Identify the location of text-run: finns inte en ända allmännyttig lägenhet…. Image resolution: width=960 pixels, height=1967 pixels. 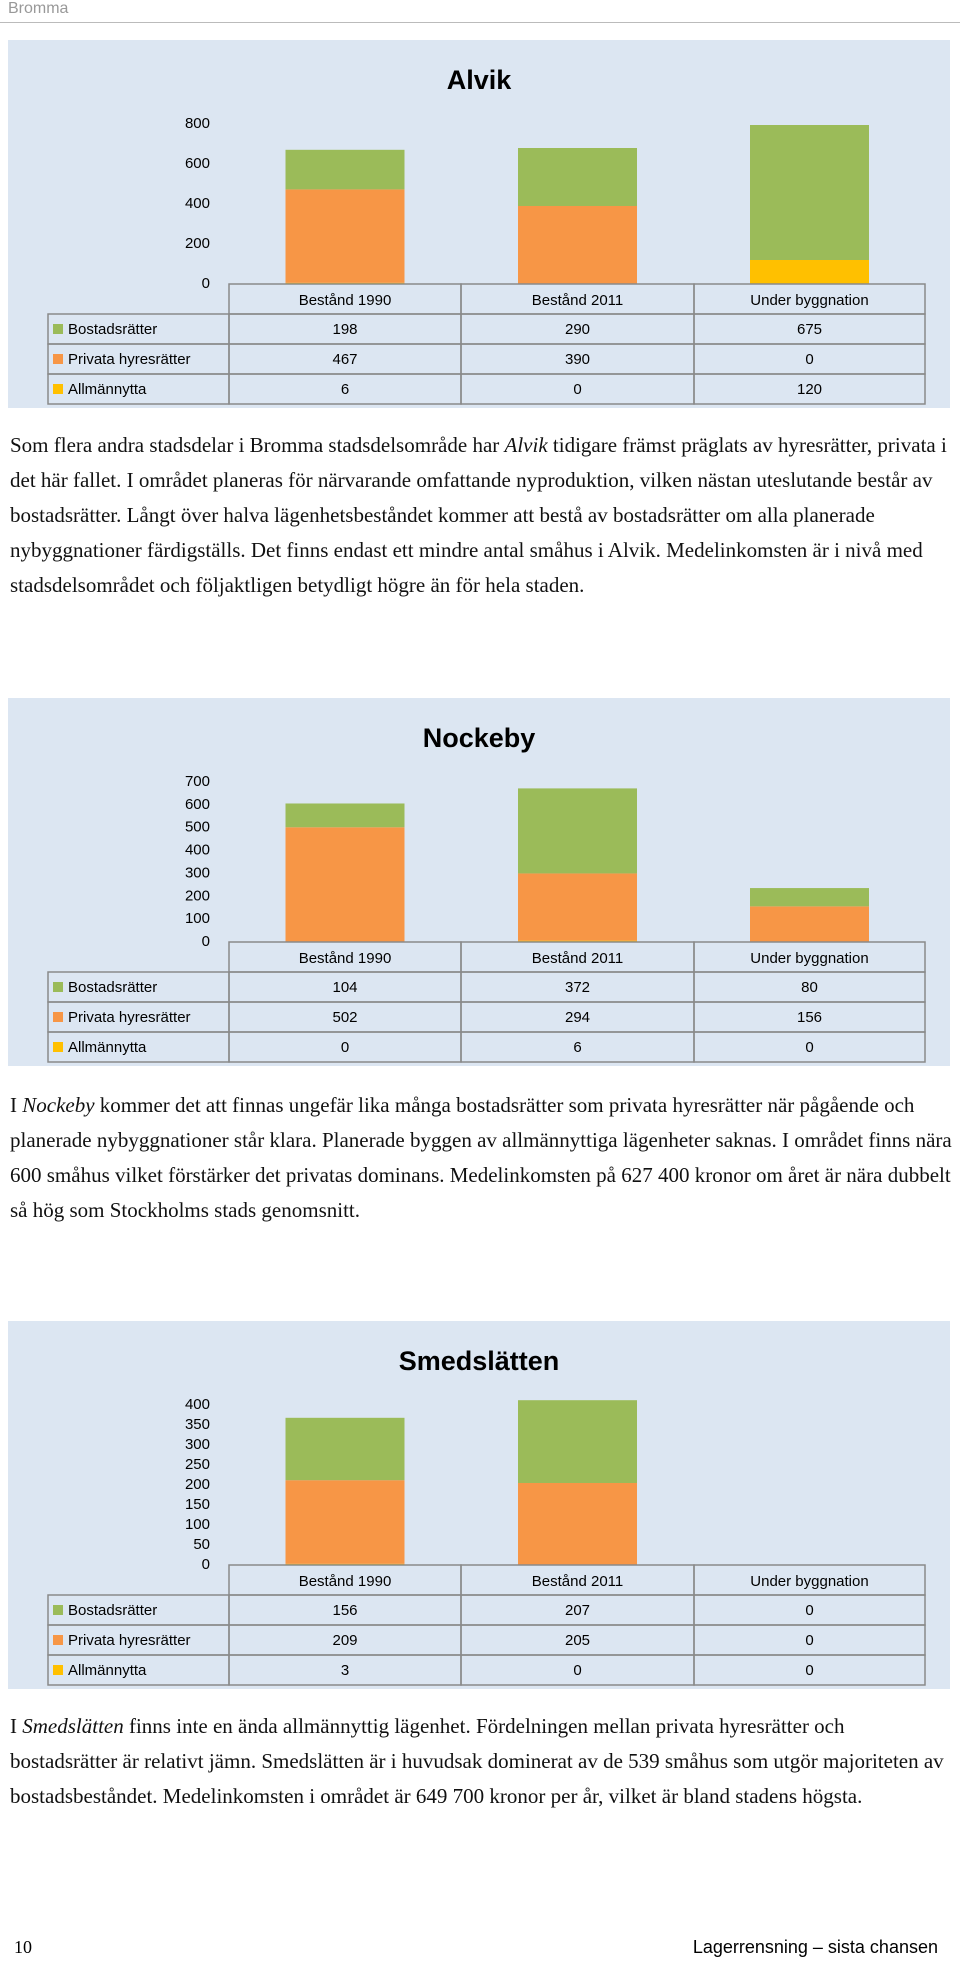
(477, 1761).